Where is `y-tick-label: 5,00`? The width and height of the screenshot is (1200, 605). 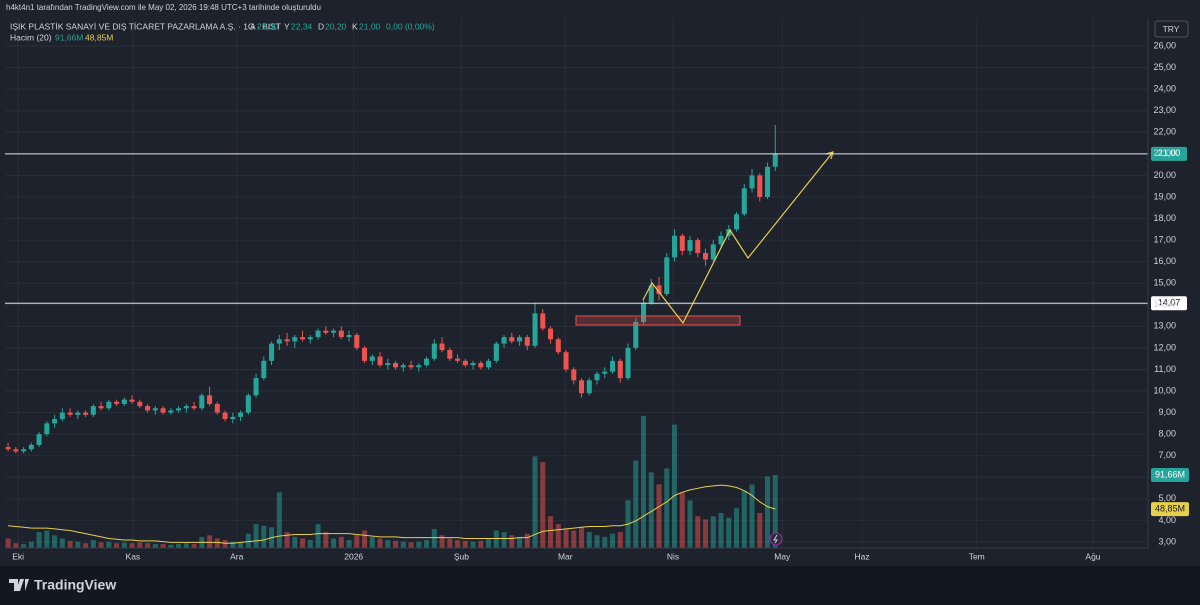 y-tick-label: 5,00 is located at coordinates (1167, 498).